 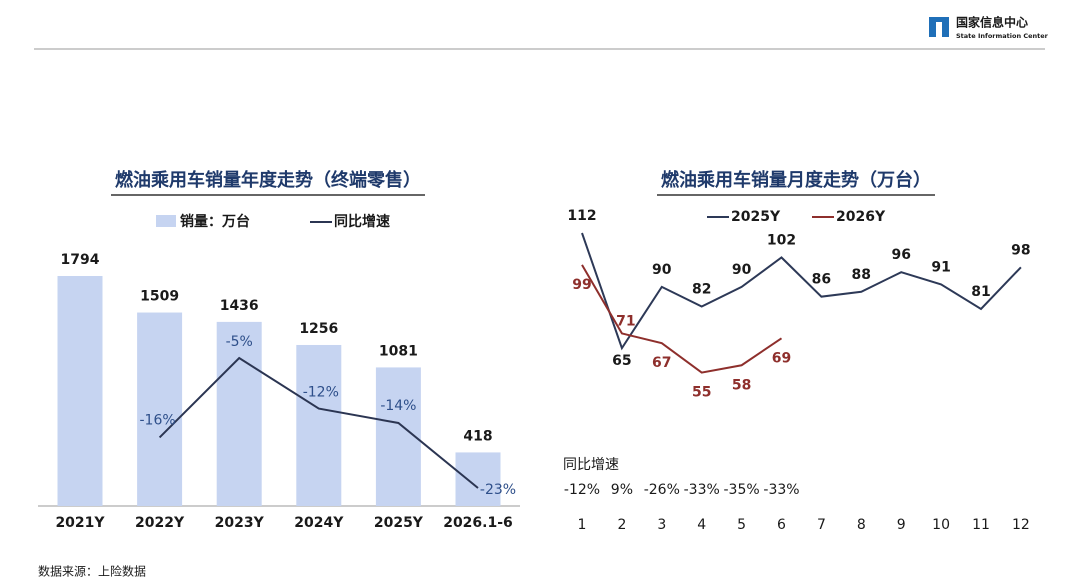 I want to click on chart-title: 燃油乘用车销量年度走势（终端零售）, so click(x=268, y=180).